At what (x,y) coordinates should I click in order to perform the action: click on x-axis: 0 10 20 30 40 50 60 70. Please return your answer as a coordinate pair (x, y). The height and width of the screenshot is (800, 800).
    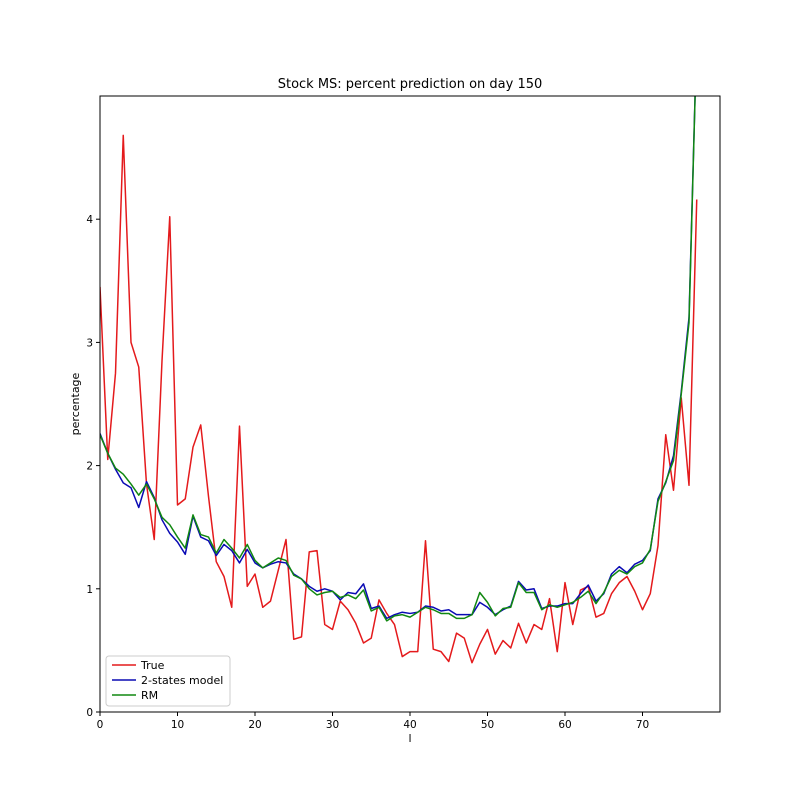
    Looking at the image, I should click on (373, 721).